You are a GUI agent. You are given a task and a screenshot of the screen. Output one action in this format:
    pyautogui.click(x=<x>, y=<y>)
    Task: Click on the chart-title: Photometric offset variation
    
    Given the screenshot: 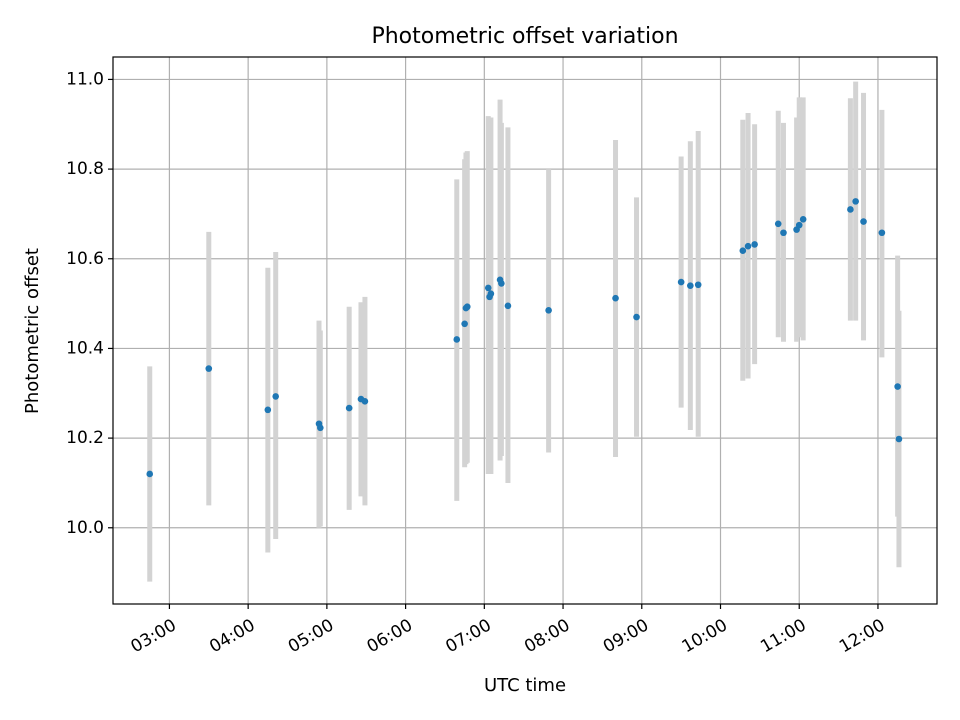 What is the action you would take?
    pyautogui.click(x=524, y=36)
    